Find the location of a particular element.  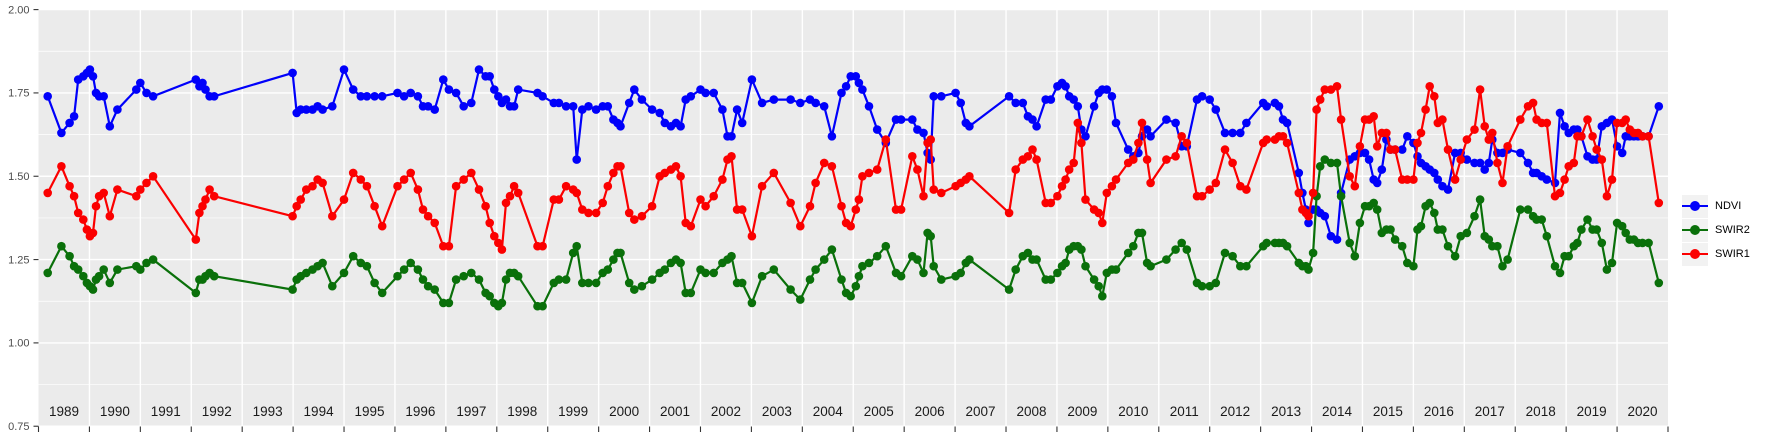

x-axis-year-label: 2017 is located at coordinates (1490, 411).